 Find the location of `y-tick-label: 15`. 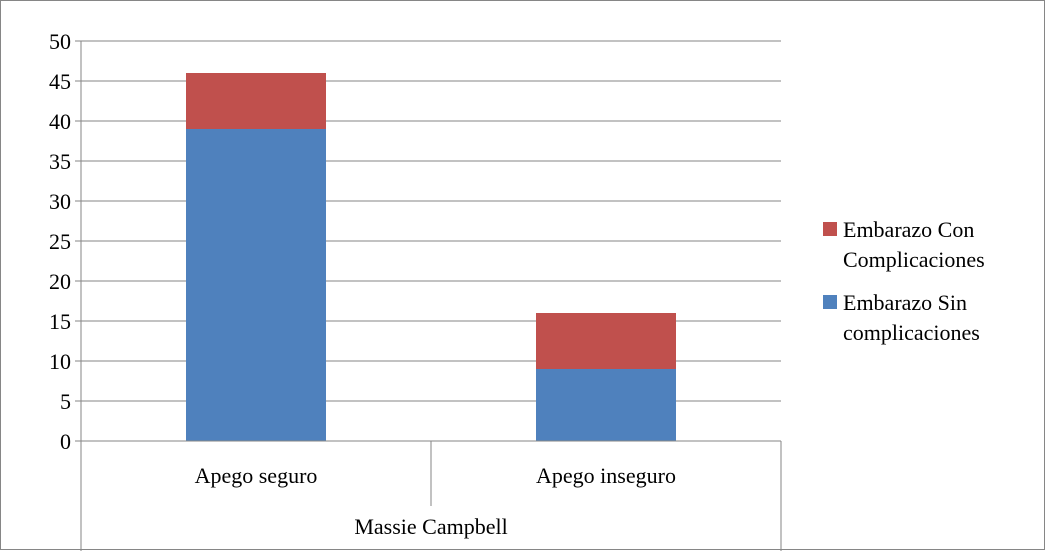

y-tick-label: 15 is located at coordinates (60, 321).